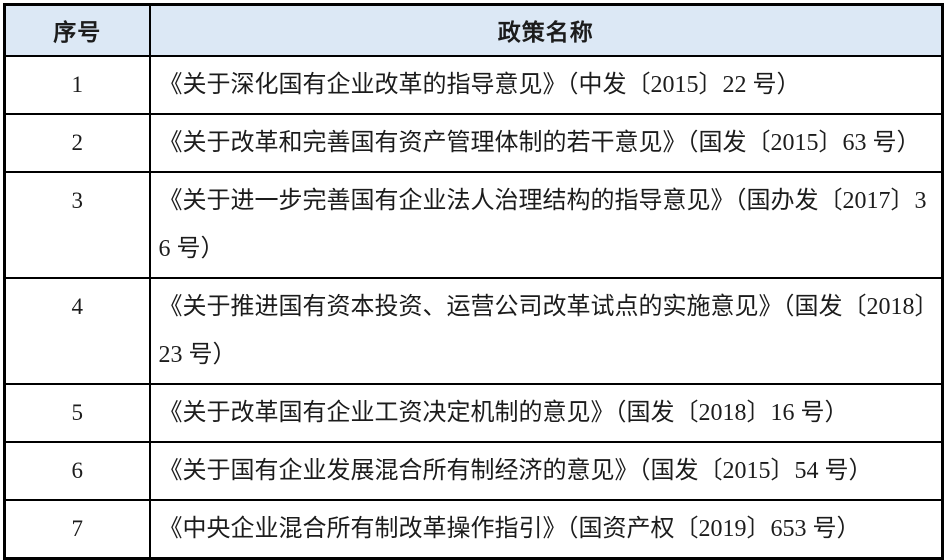 The height and width of the screenshot is (560, 949). What do you see at coordinates (546, 142) in the screenshot?
I see `policy-name-cell: 《关于改革和完善国有资产管理体制的若干意见》（国发〔2015〕63 号）` at bounding box center [546, 142].